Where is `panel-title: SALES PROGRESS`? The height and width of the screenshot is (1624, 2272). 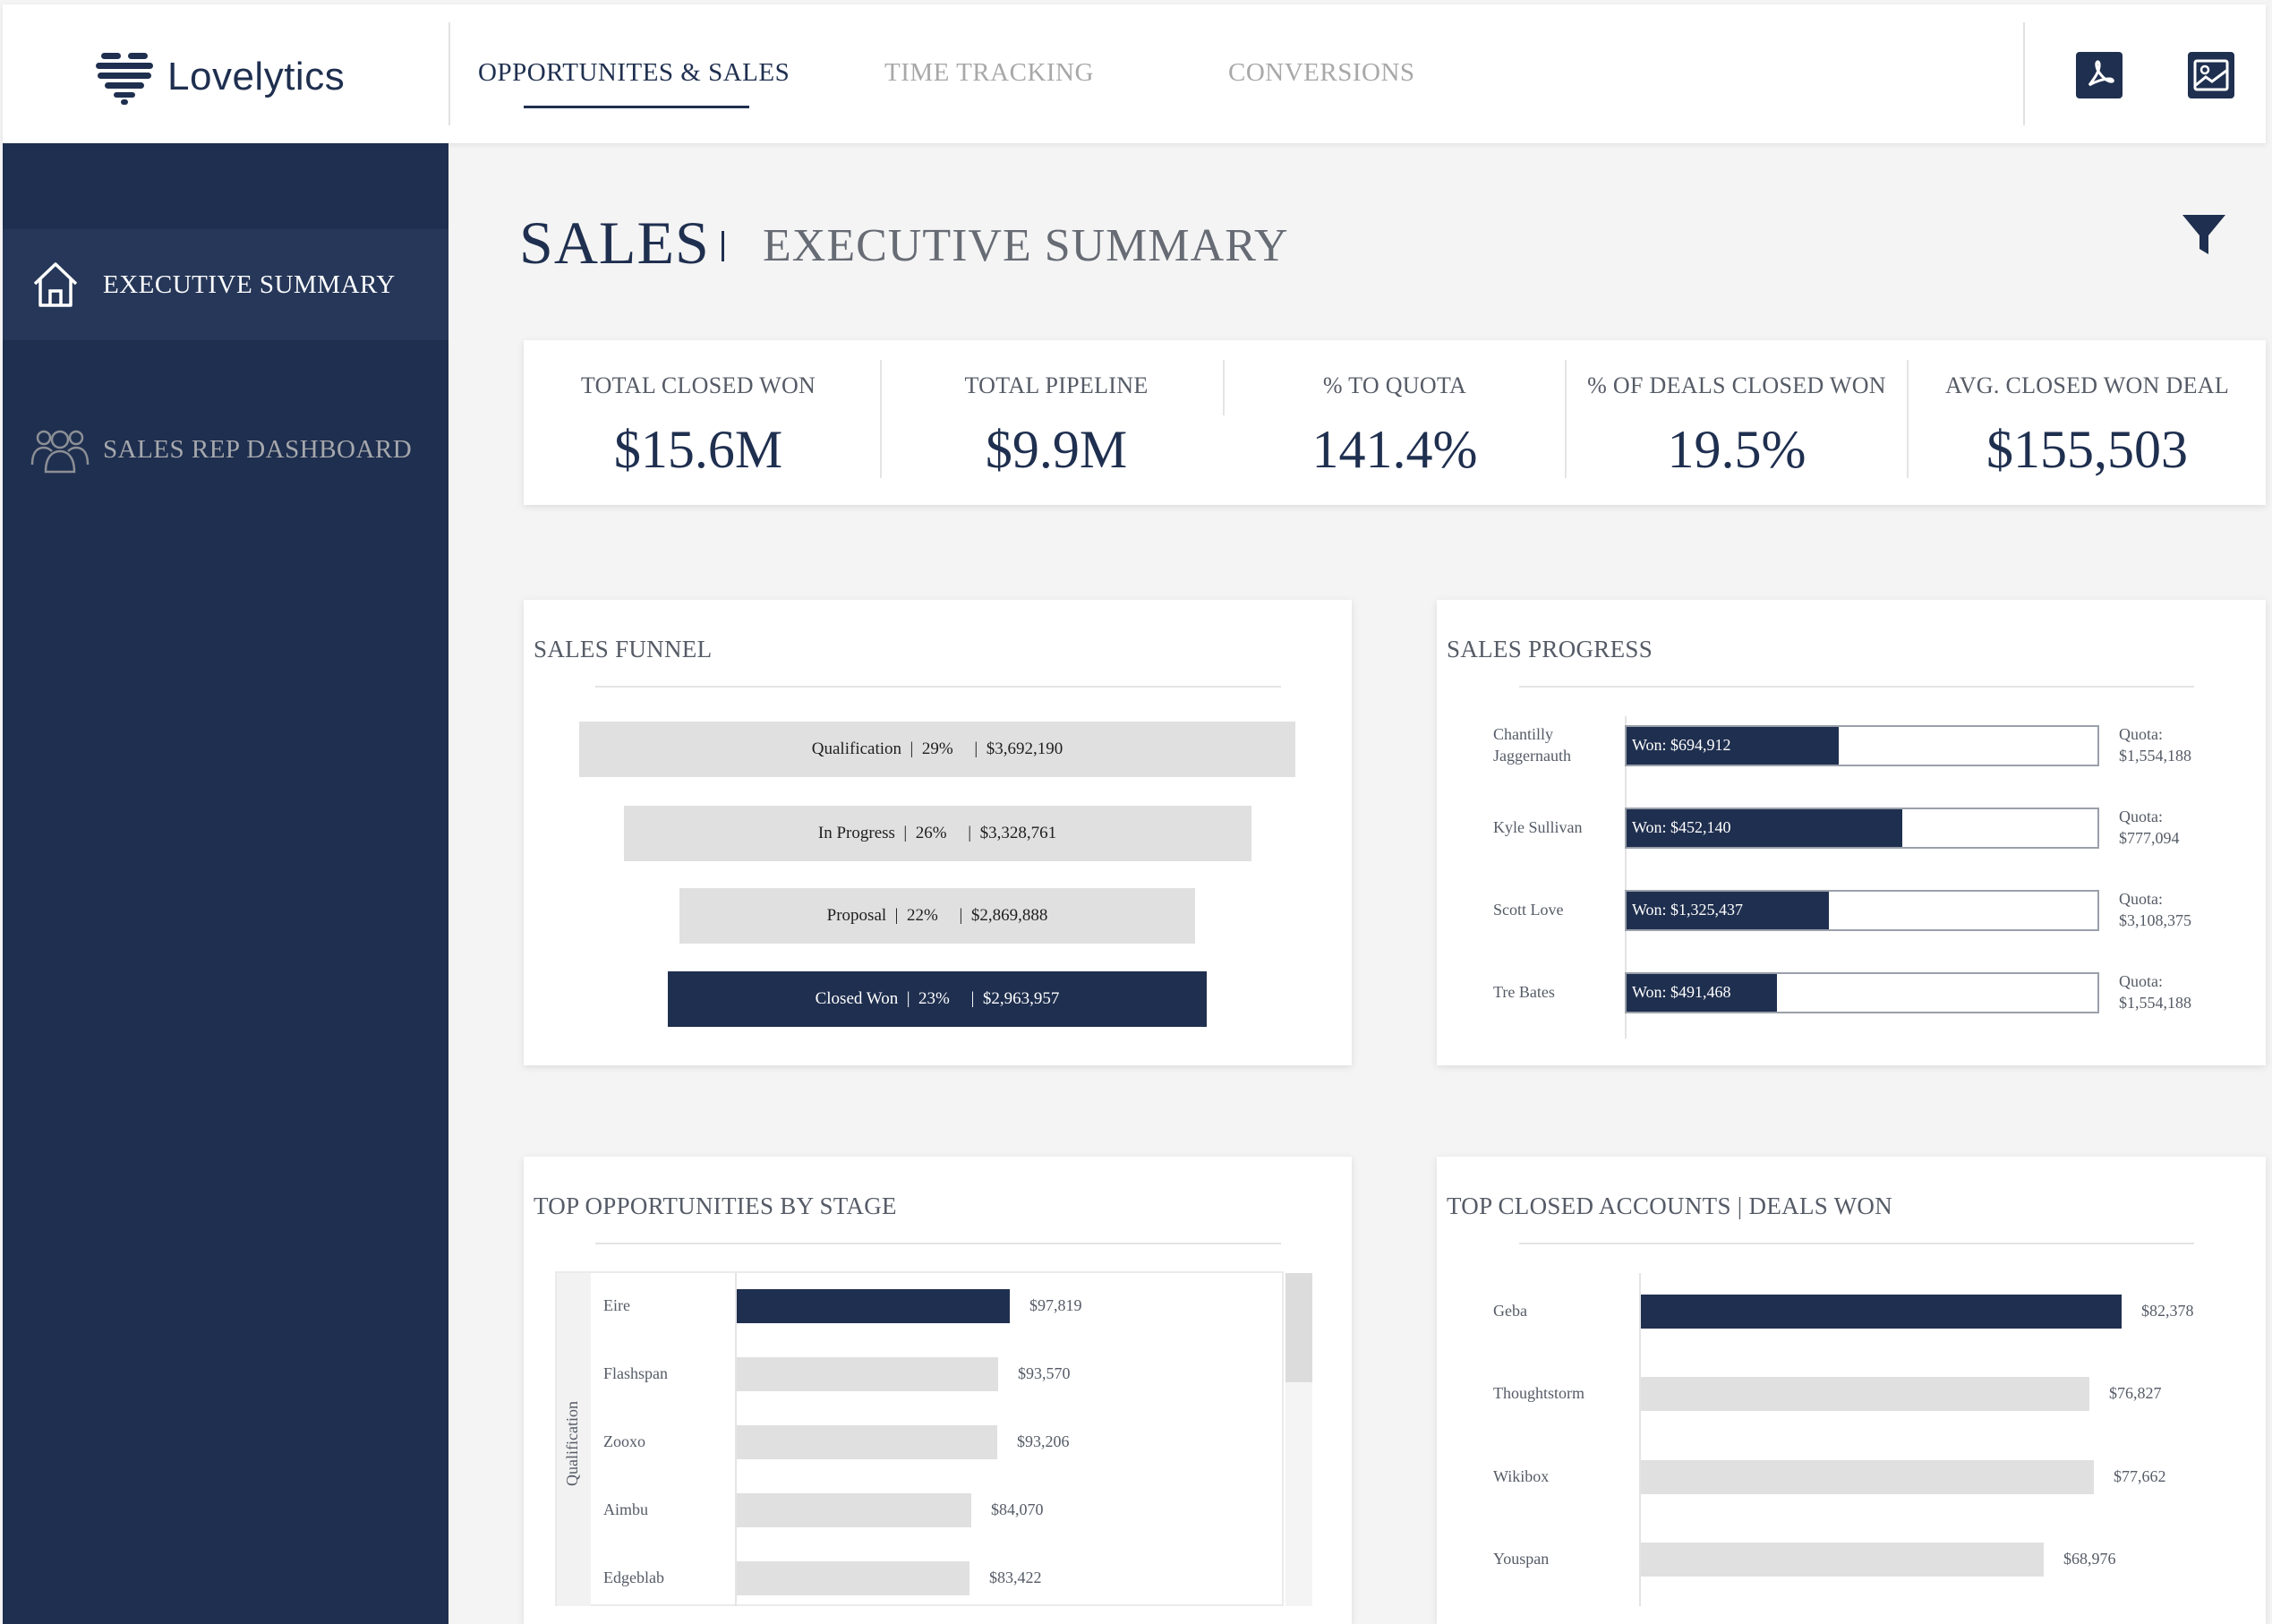
panel-title: SALES PROGRESS is located at coordinates (1550, 649).